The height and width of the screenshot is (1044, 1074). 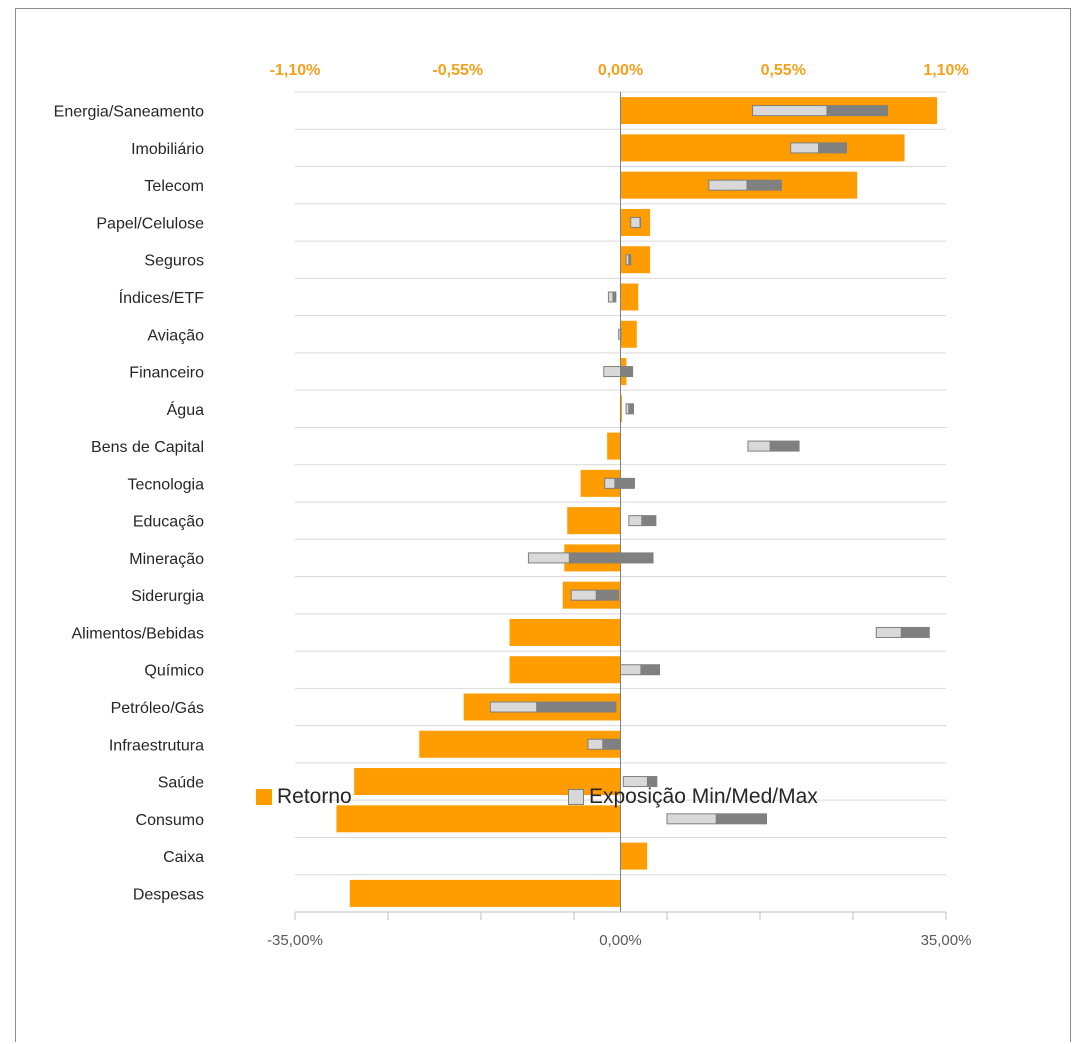 What do you see at coordinates (595, 744) in the screenshot?
I see `bar-exposicao-min-med-infraestrutura` at bounding box center [595, 744].